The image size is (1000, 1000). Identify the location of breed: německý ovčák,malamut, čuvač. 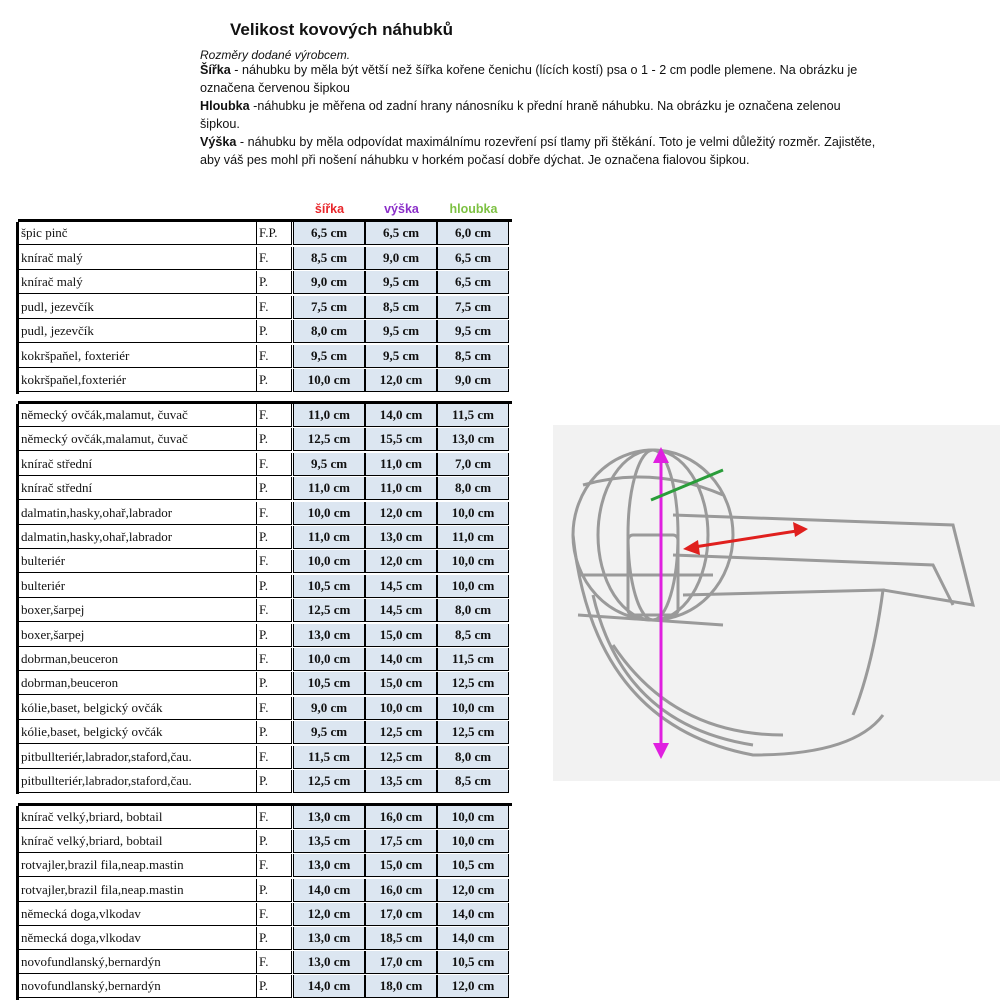
(137, 415).